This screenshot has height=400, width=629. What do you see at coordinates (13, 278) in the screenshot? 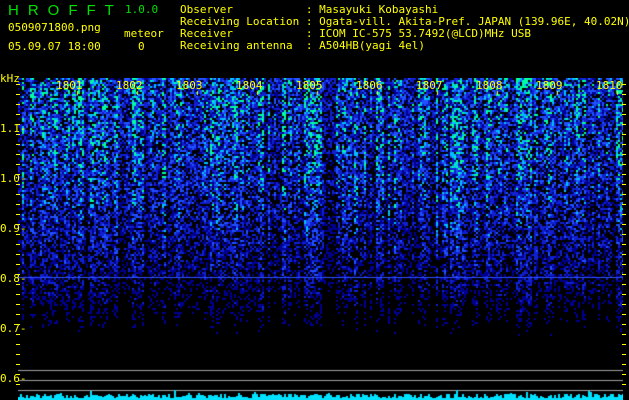
I see `freq-tick-label: 0.8-` at bounding box center [13, 278].